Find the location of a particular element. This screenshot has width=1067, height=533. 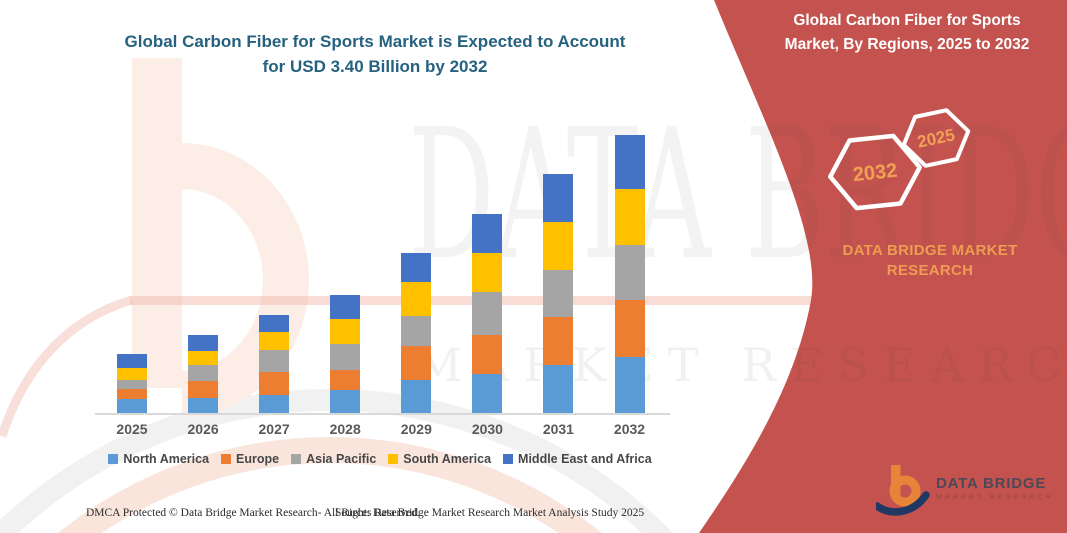

logo-brand-name: DATA BRIDGE is located at coordinates (991, 483).